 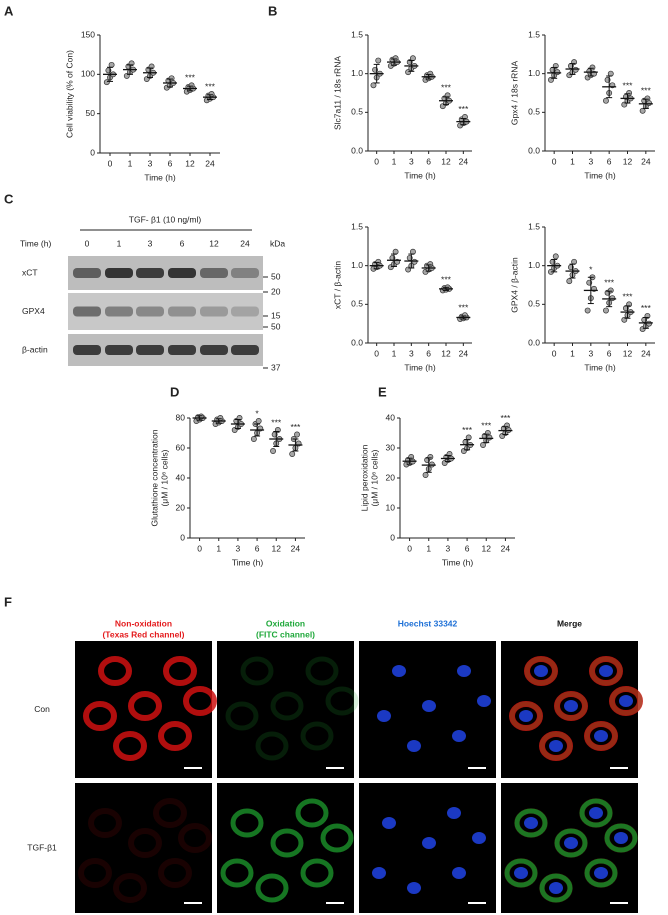 I want to click on y-tick-label: 30, so click(x=391, y=447).